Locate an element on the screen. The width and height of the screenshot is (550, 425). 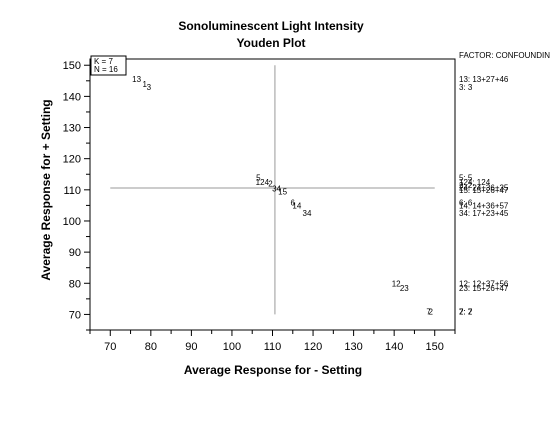
legend-entry: 34: 17+23+45 is located at coordinates (484, 213).